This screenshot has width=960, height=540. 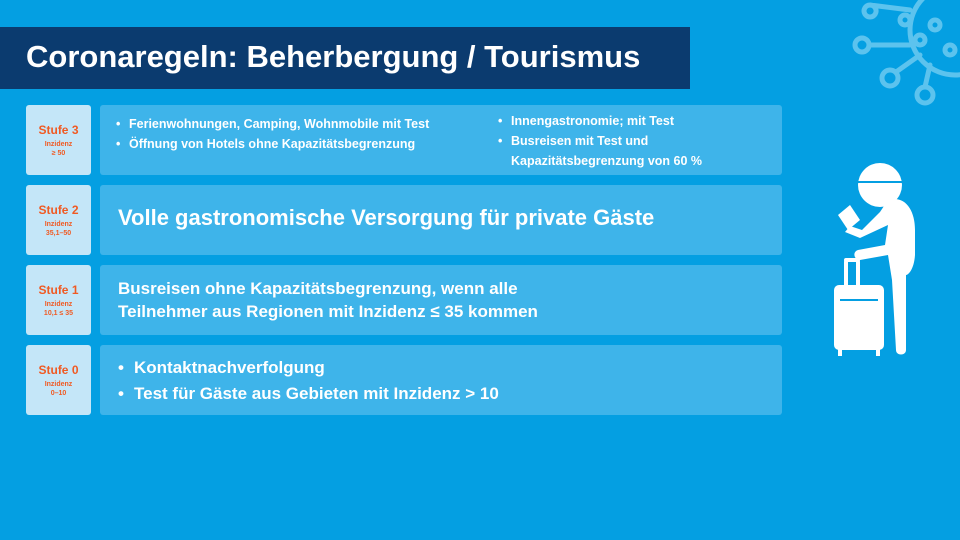 I want to click on incidence-range: 35,1–50, so click(x=58, y=233).